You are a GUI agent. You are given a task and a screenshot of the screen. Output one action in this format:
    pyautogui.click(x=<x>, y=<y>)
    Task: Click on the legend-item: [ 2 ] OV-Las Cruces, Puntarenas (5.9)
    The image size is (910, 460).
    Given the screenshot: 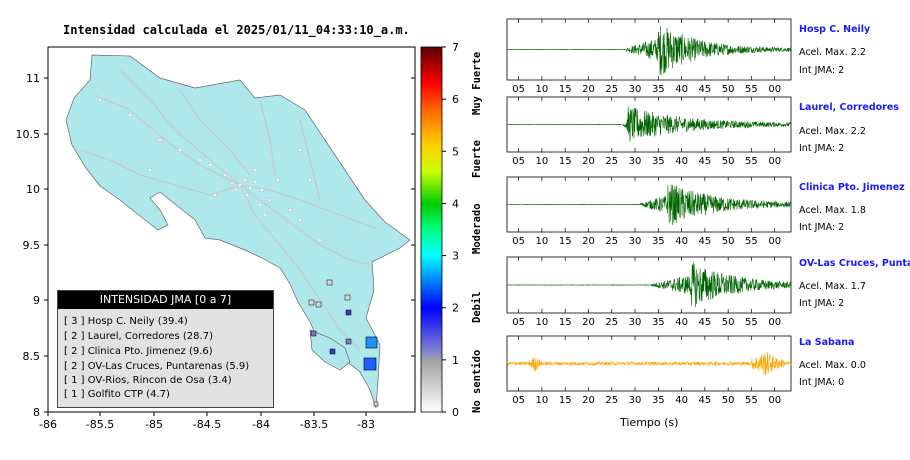 What is the action you would take?
    pyautogui.click(x=157, y=366)
    